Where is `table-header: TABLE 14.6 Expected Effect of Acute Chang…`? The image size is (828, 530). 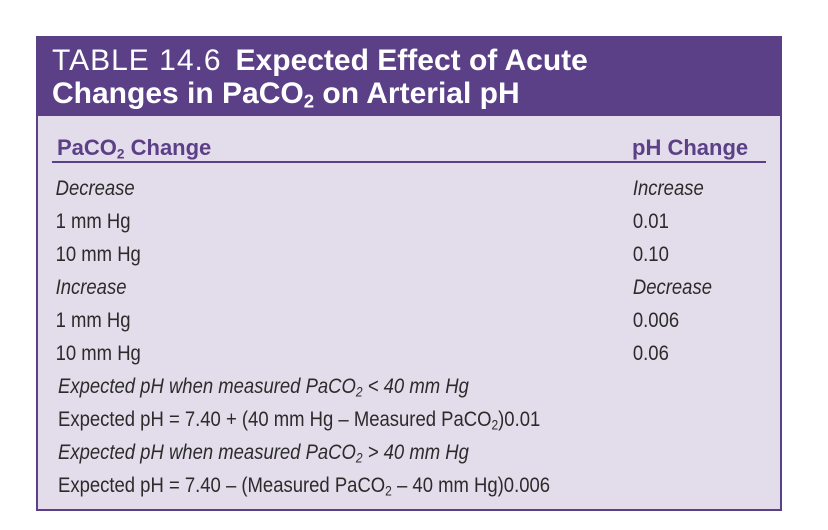
table-header: TABLE 14.6 Expected Effect of Acute Chang… is located at coordinates (409, 77).